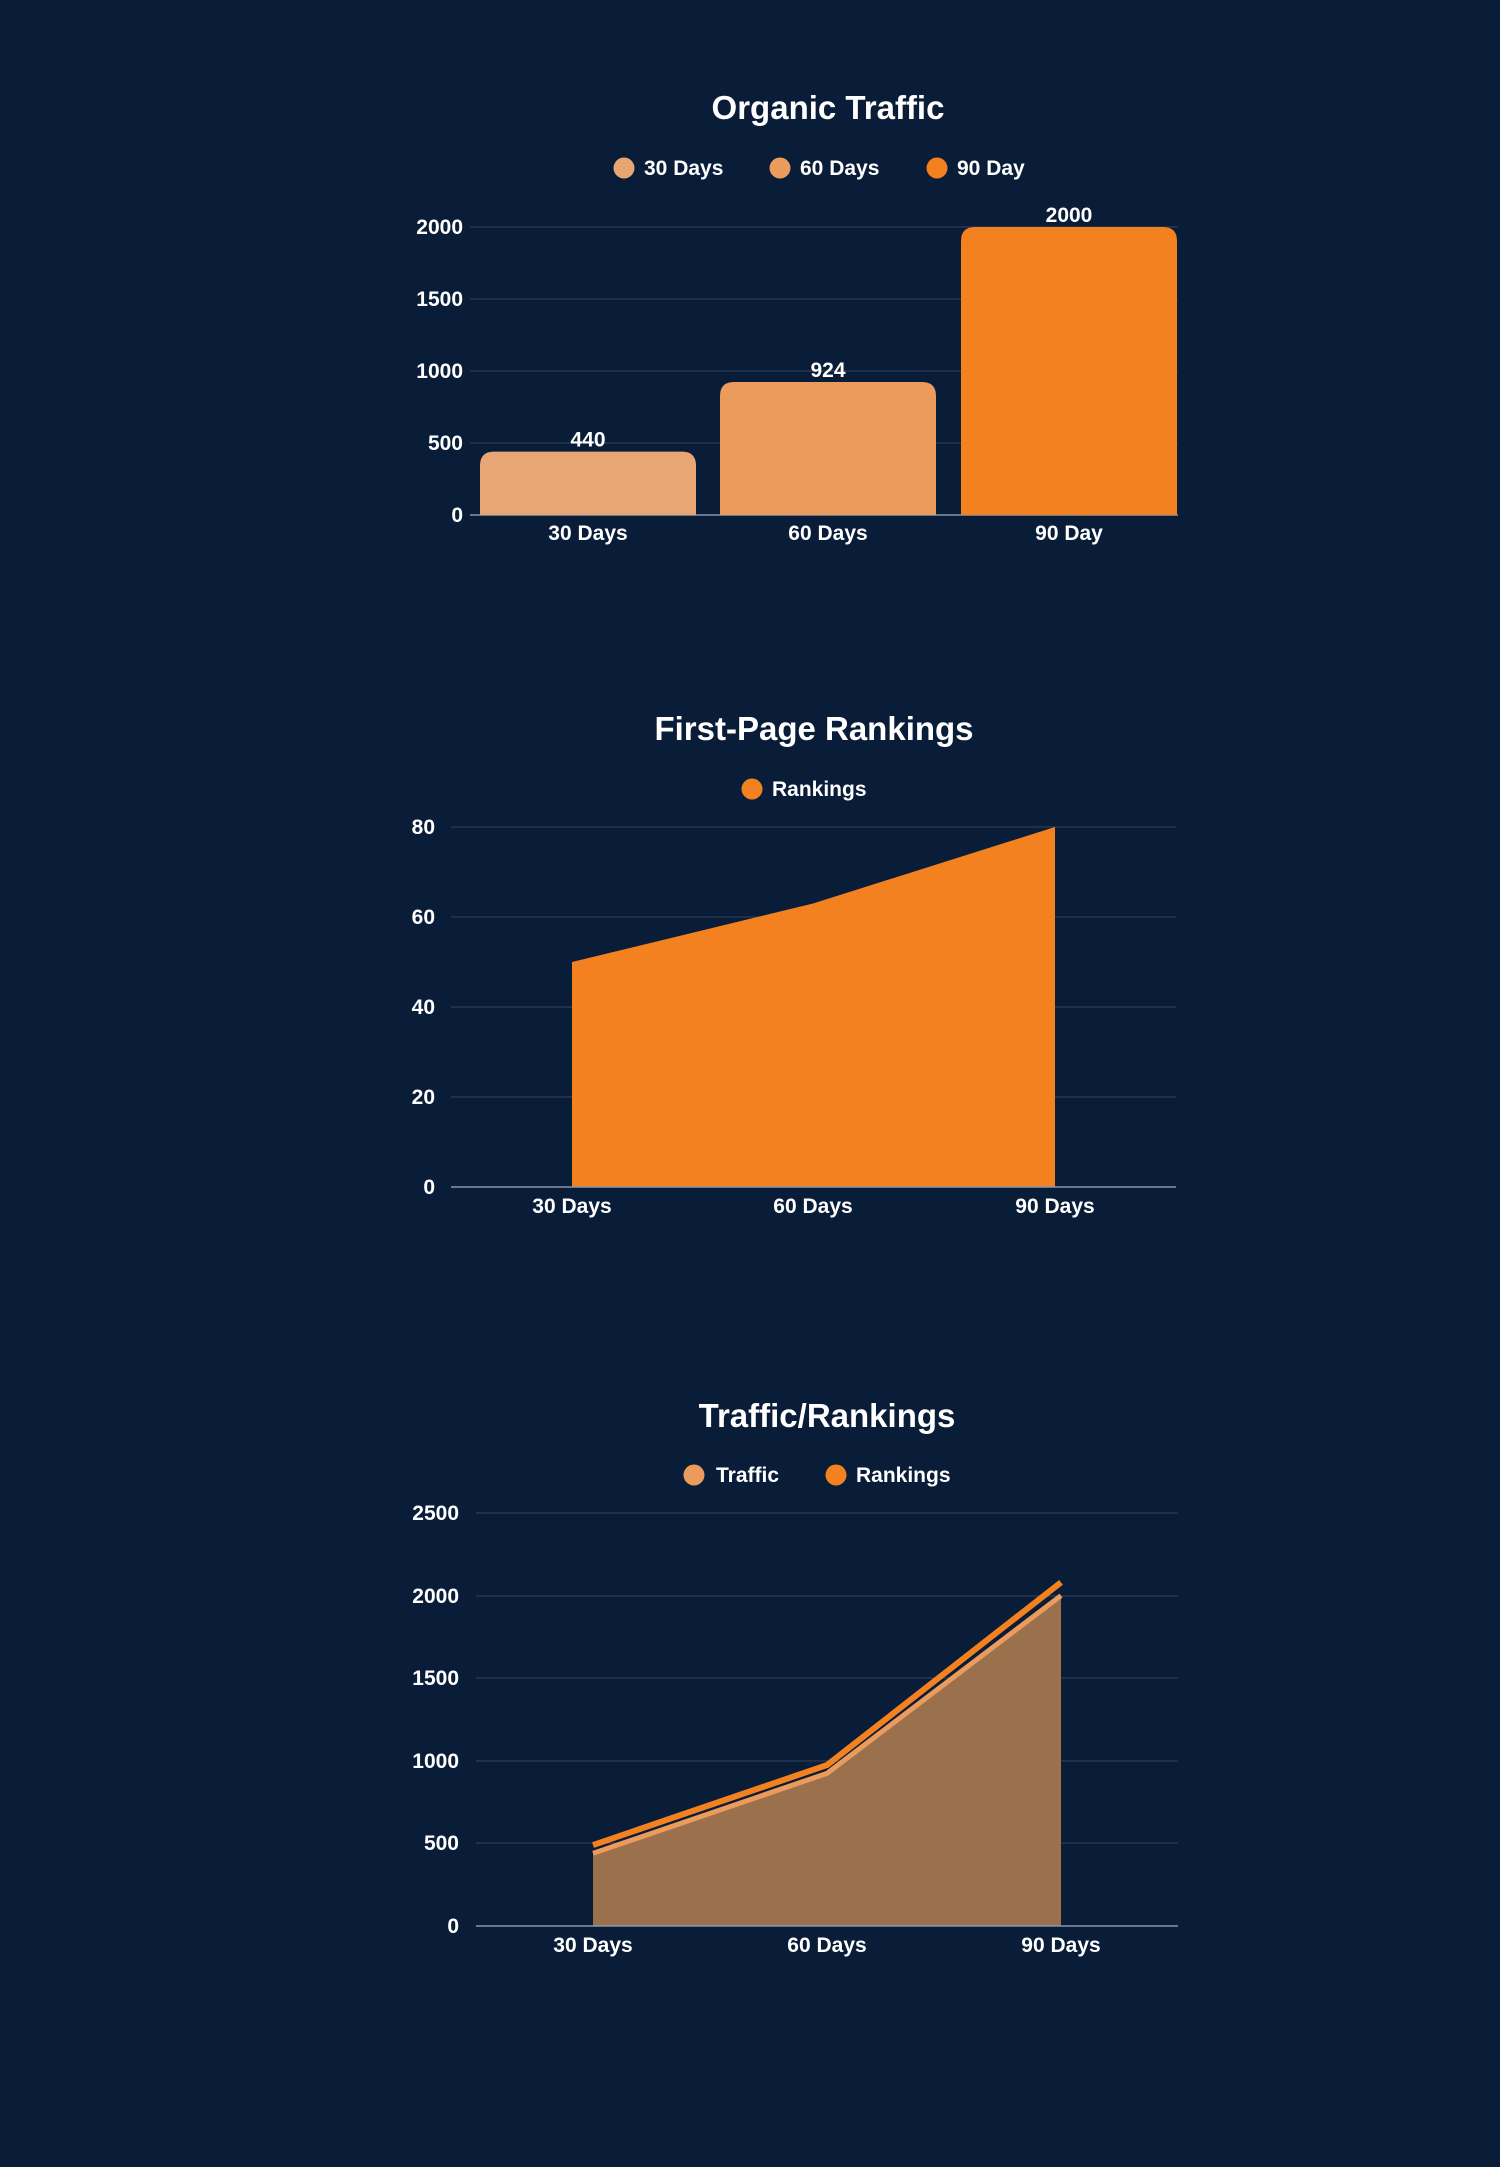 The width and height of the screenshot is (1500, 2167). I want to click on rankings-line, so click(827, 1714).